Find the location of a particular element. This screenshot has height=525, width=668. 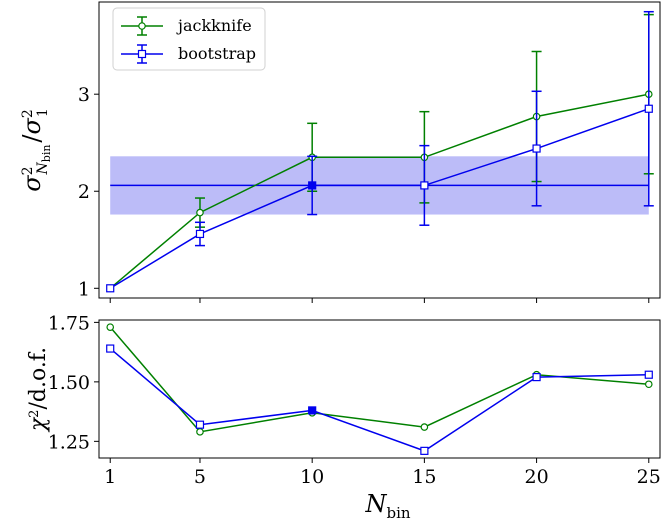

legend-label-jackknife: jackknife is located at coordinates (214, 25).